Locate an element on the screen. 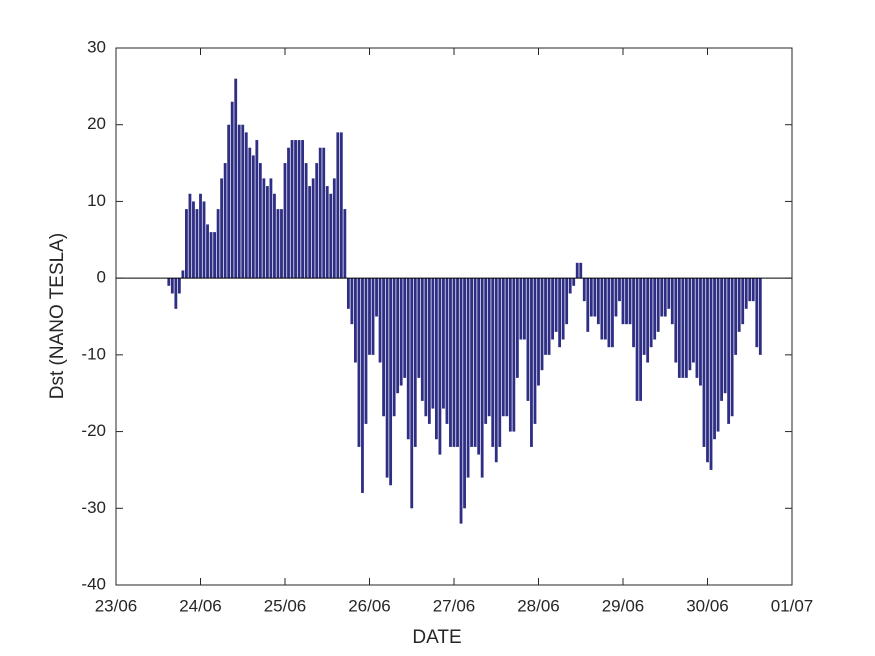 This screenshot has width=875, height=656. x-tick-label: 28/06 is located at coordinates (538, 605).